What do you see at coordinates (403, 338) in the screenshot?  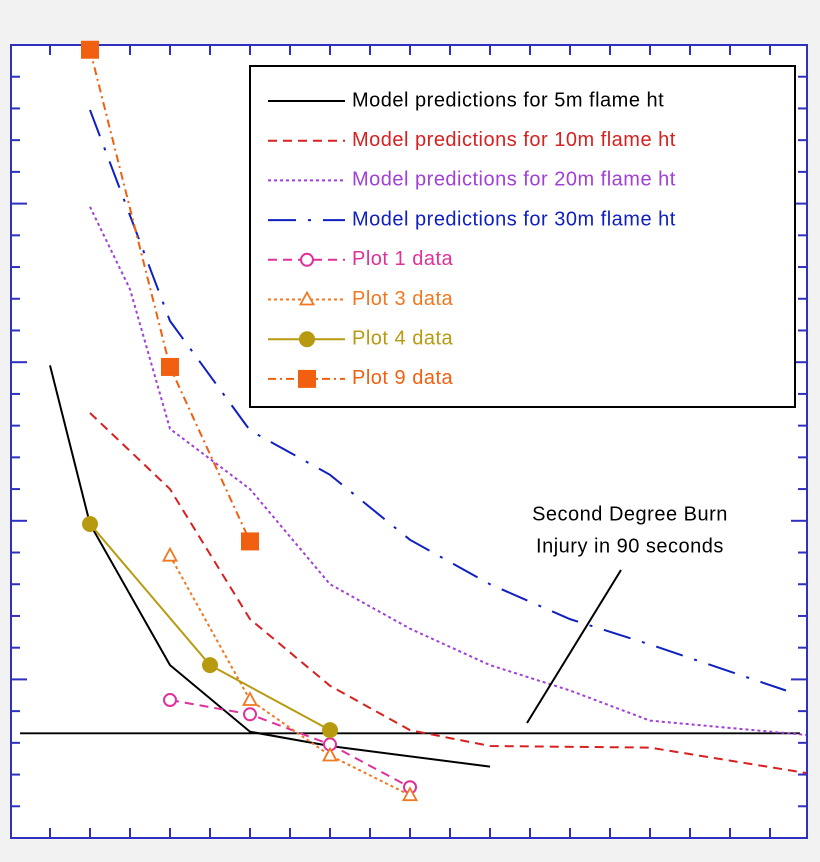 I see `legend-label: Plot 4 data` at bounding box center [403, 338].